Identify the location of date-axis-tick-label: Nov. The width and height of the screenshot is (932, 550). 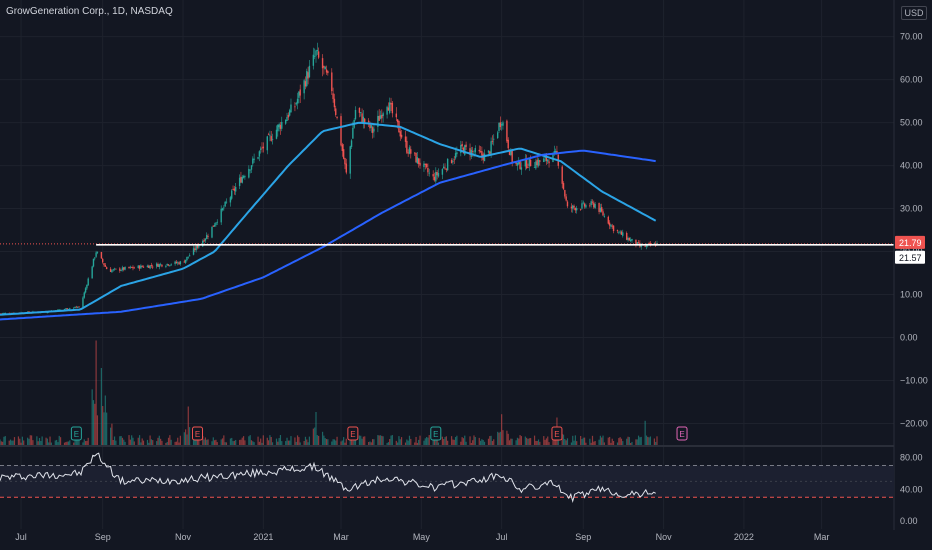
(183, 537).